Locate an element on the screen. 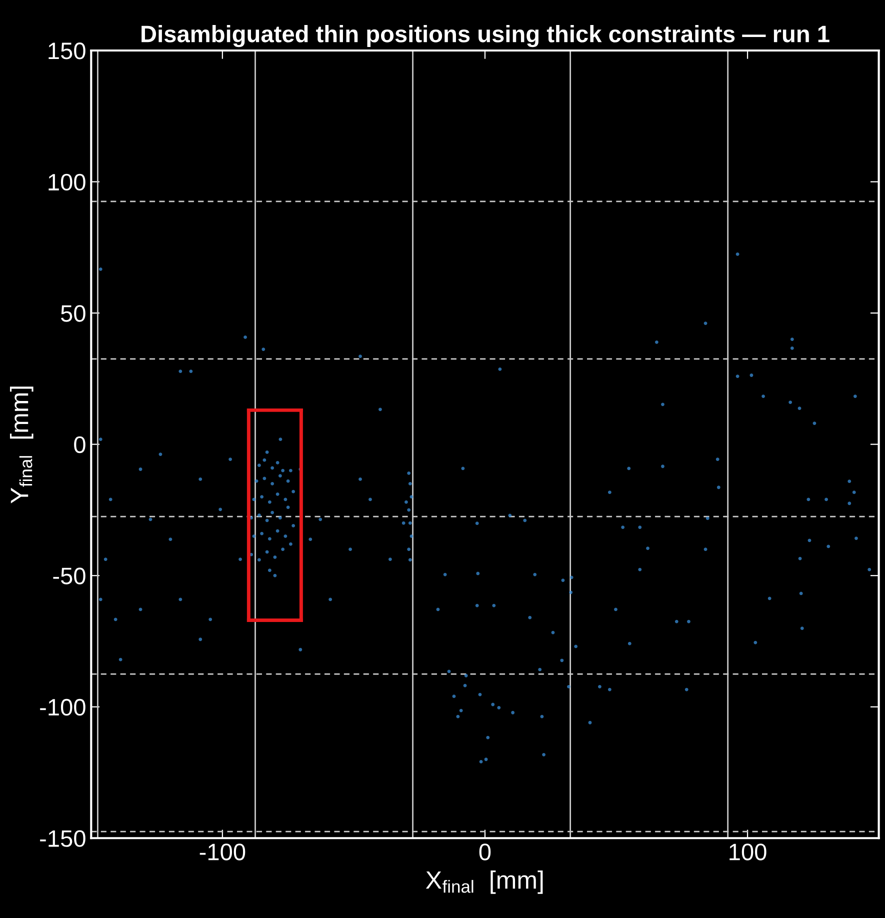 The image size is (885, 918). y-tick-label: -150 is located at coordinates (63, 838).